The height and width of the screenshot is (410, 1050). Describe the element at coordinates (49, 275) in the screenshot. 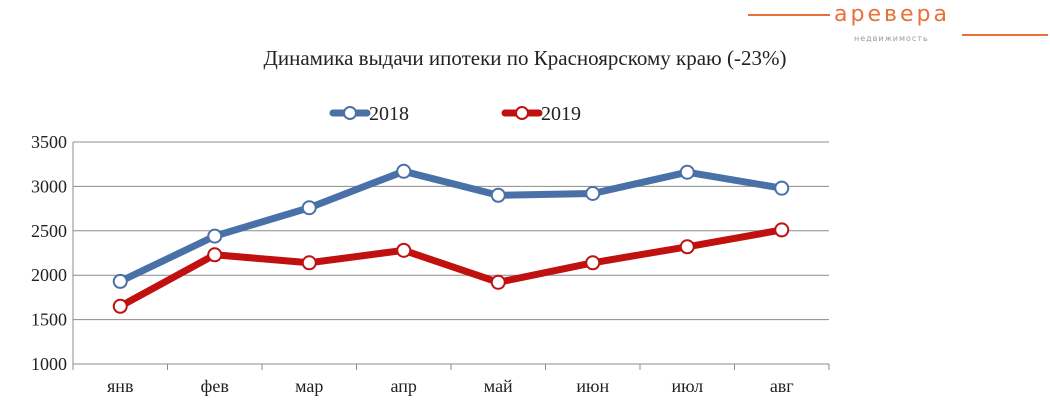

I see `y-tick-label: 2000` at that location.